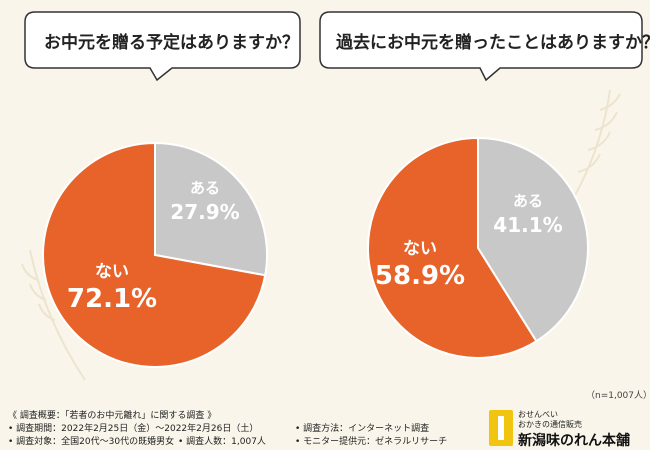 This screenshot has width=650, height=450. I want to click on chart-title-left: お中元を贈る予定はありますか？, so click(171, 43).